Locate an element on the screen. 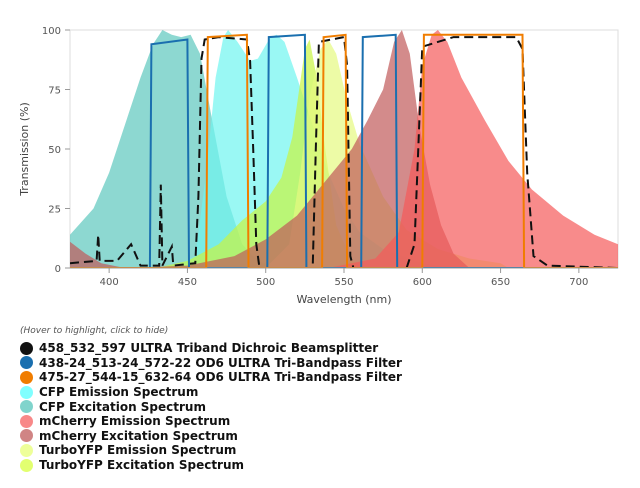 This screenshot has width=640, height=488. legend-label: TurboYFP Excitation Spectrum is located at coordinates (142, 465).